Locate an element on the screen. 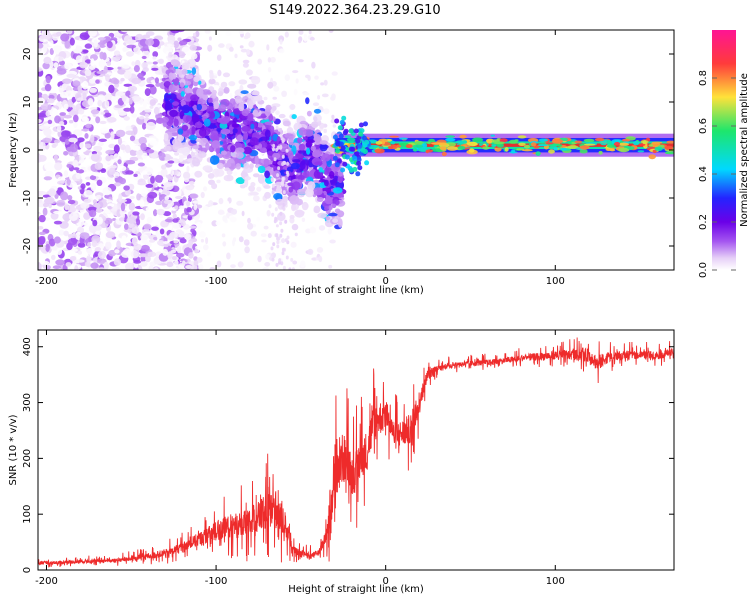 This screenshot has height=600, width=750. heatmap-x-tick-label-1: -100 is located at coordinates (216, 281).